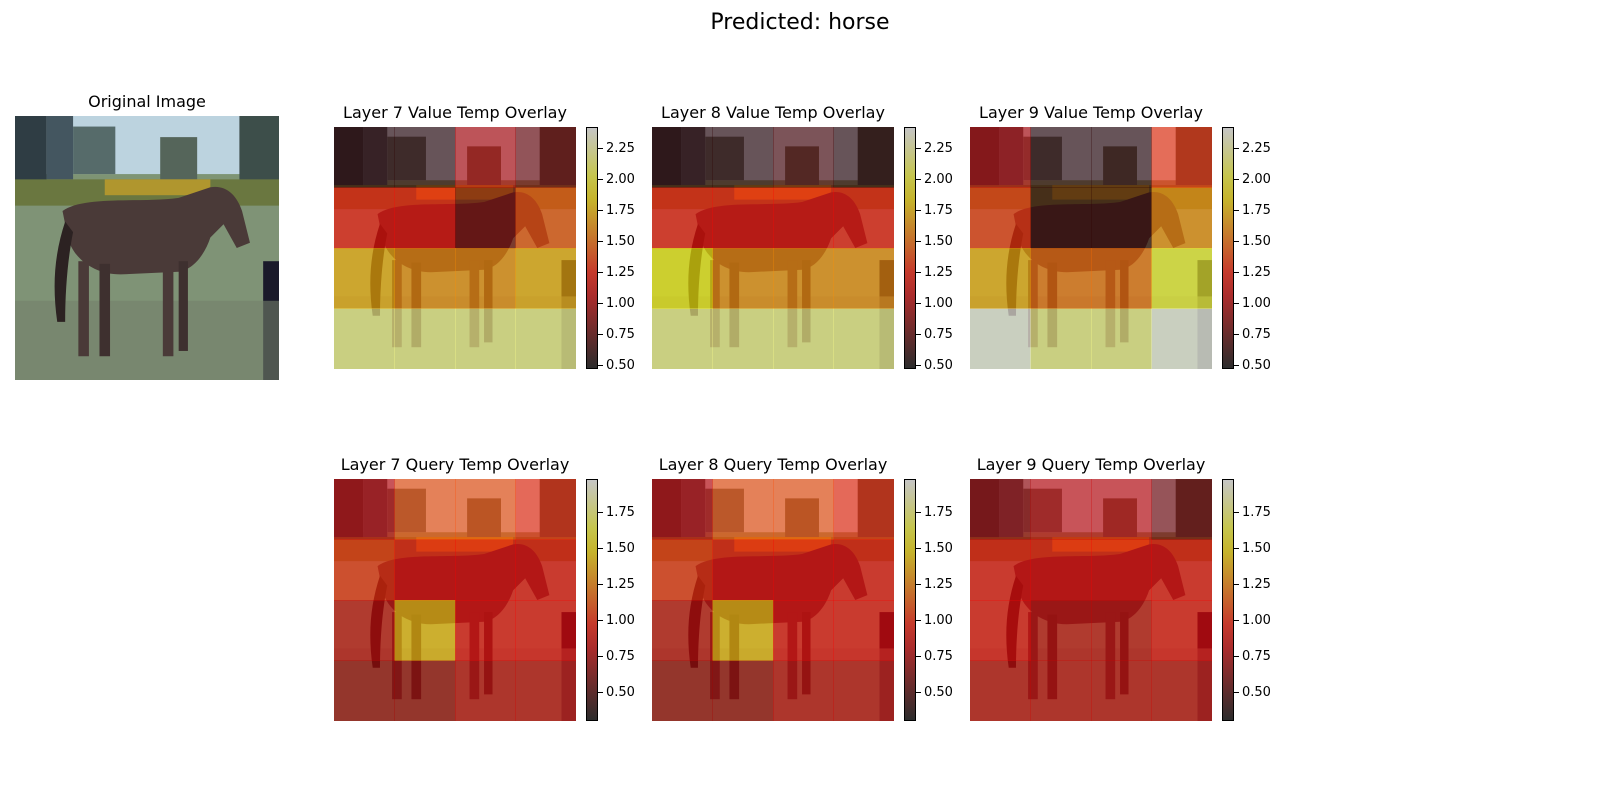 The height and width of the screenshot is (800, 1600). What do you see at coordinates (800, 22) in the screenshot?
I see `figure-title: Predicted: horse` at bounding box center [800, 22].